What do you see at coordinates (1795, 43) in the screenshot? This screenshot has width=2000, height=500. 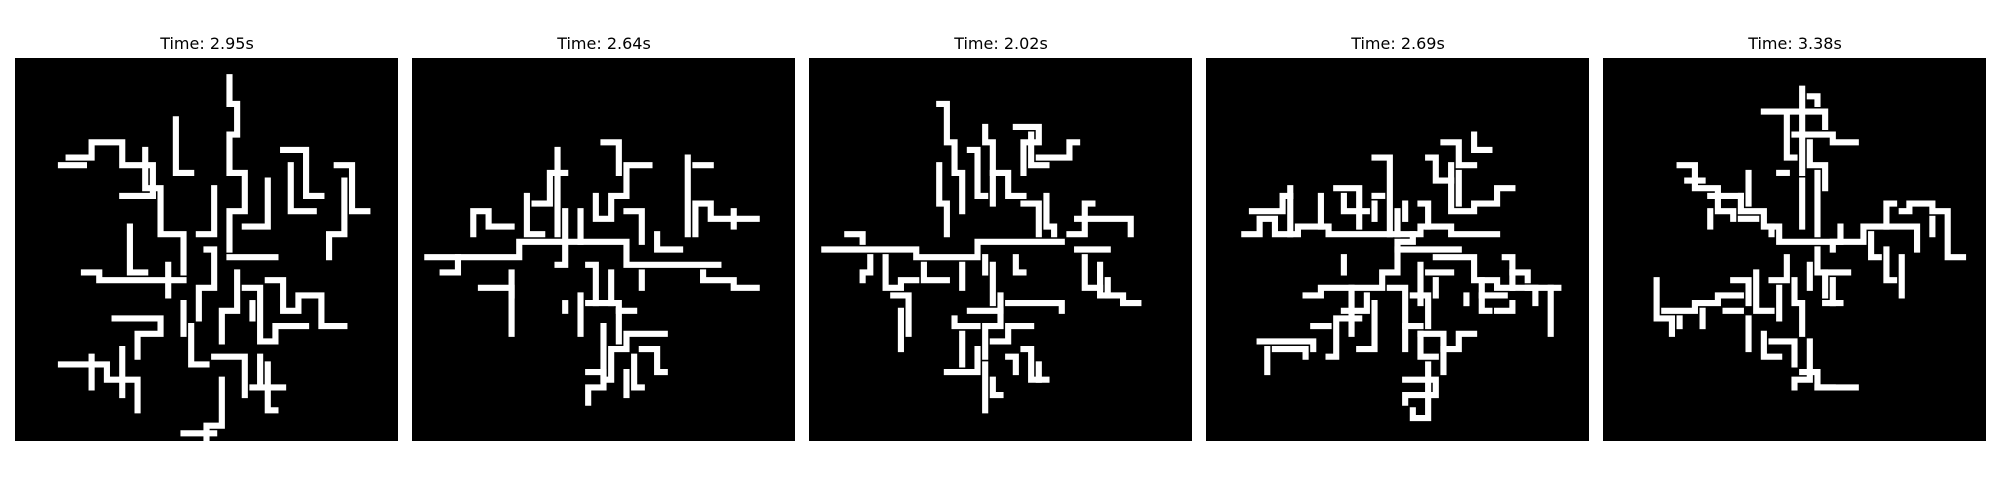 I see `panel-title: Time: 3.38s` at bounding box center [1795, 43].